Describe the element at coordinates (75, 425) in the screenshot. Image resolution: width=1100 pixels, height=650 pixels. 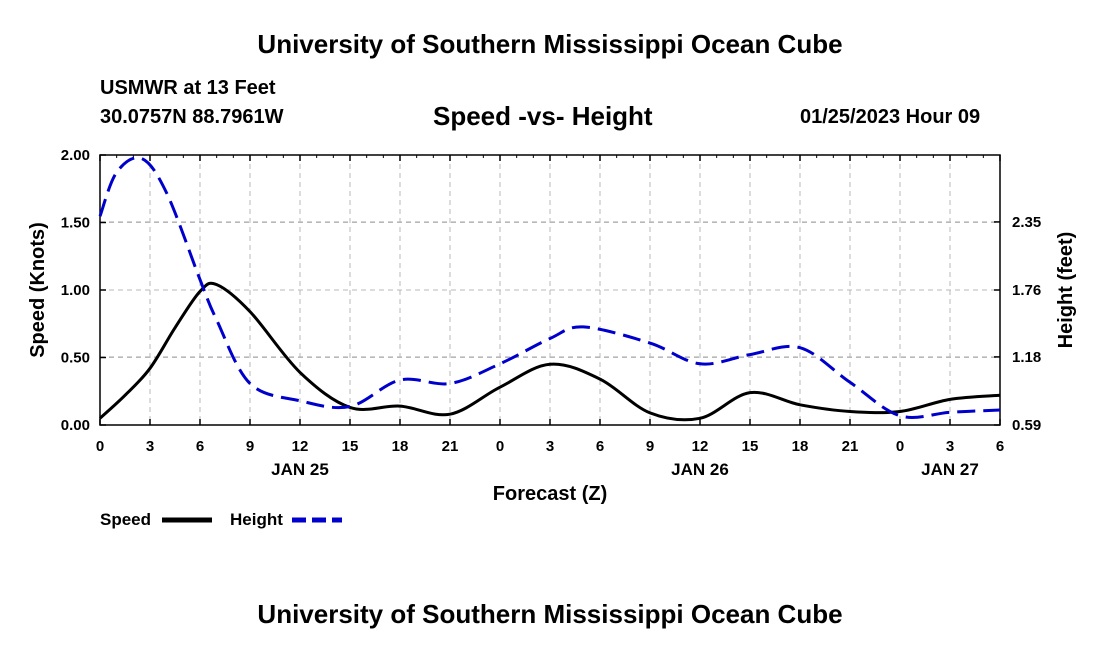
I see `y-tick-label-left: 0.00` at that location.